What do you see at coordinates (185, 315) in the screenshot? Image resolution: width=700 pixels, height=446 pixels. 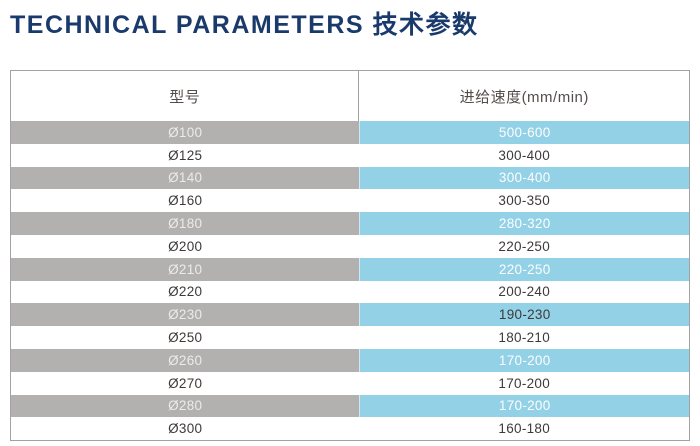 I see `model-cell: Ø230` at bounding box center [185, 315].